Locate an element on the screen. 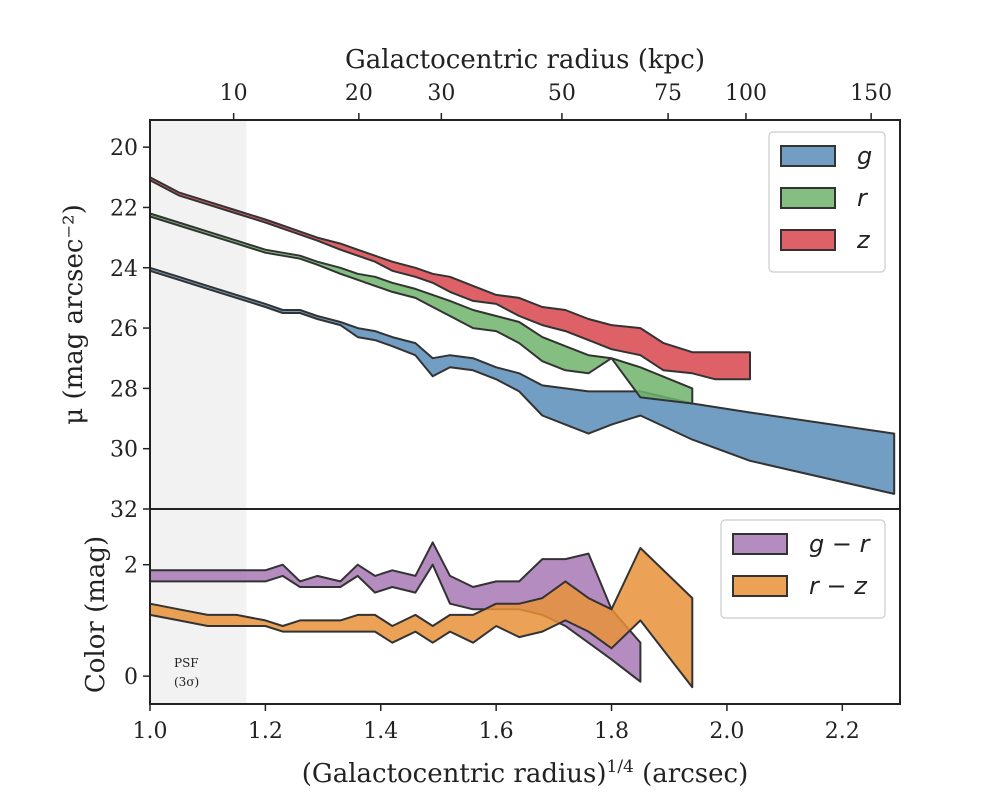  bottom-x-ticks: 1.0 1.2 1.4 1.6 1.8 2.0 2.2 is located at coordinates (496, 724).